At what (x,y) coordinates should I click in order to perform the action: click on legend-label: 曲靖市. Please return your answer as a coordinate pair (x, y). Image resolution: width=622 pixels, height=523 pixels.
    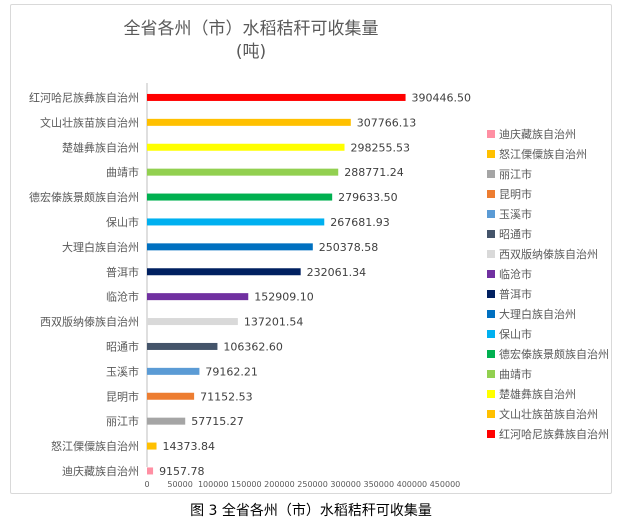
    Looking at the image, I should click on (515, 374).